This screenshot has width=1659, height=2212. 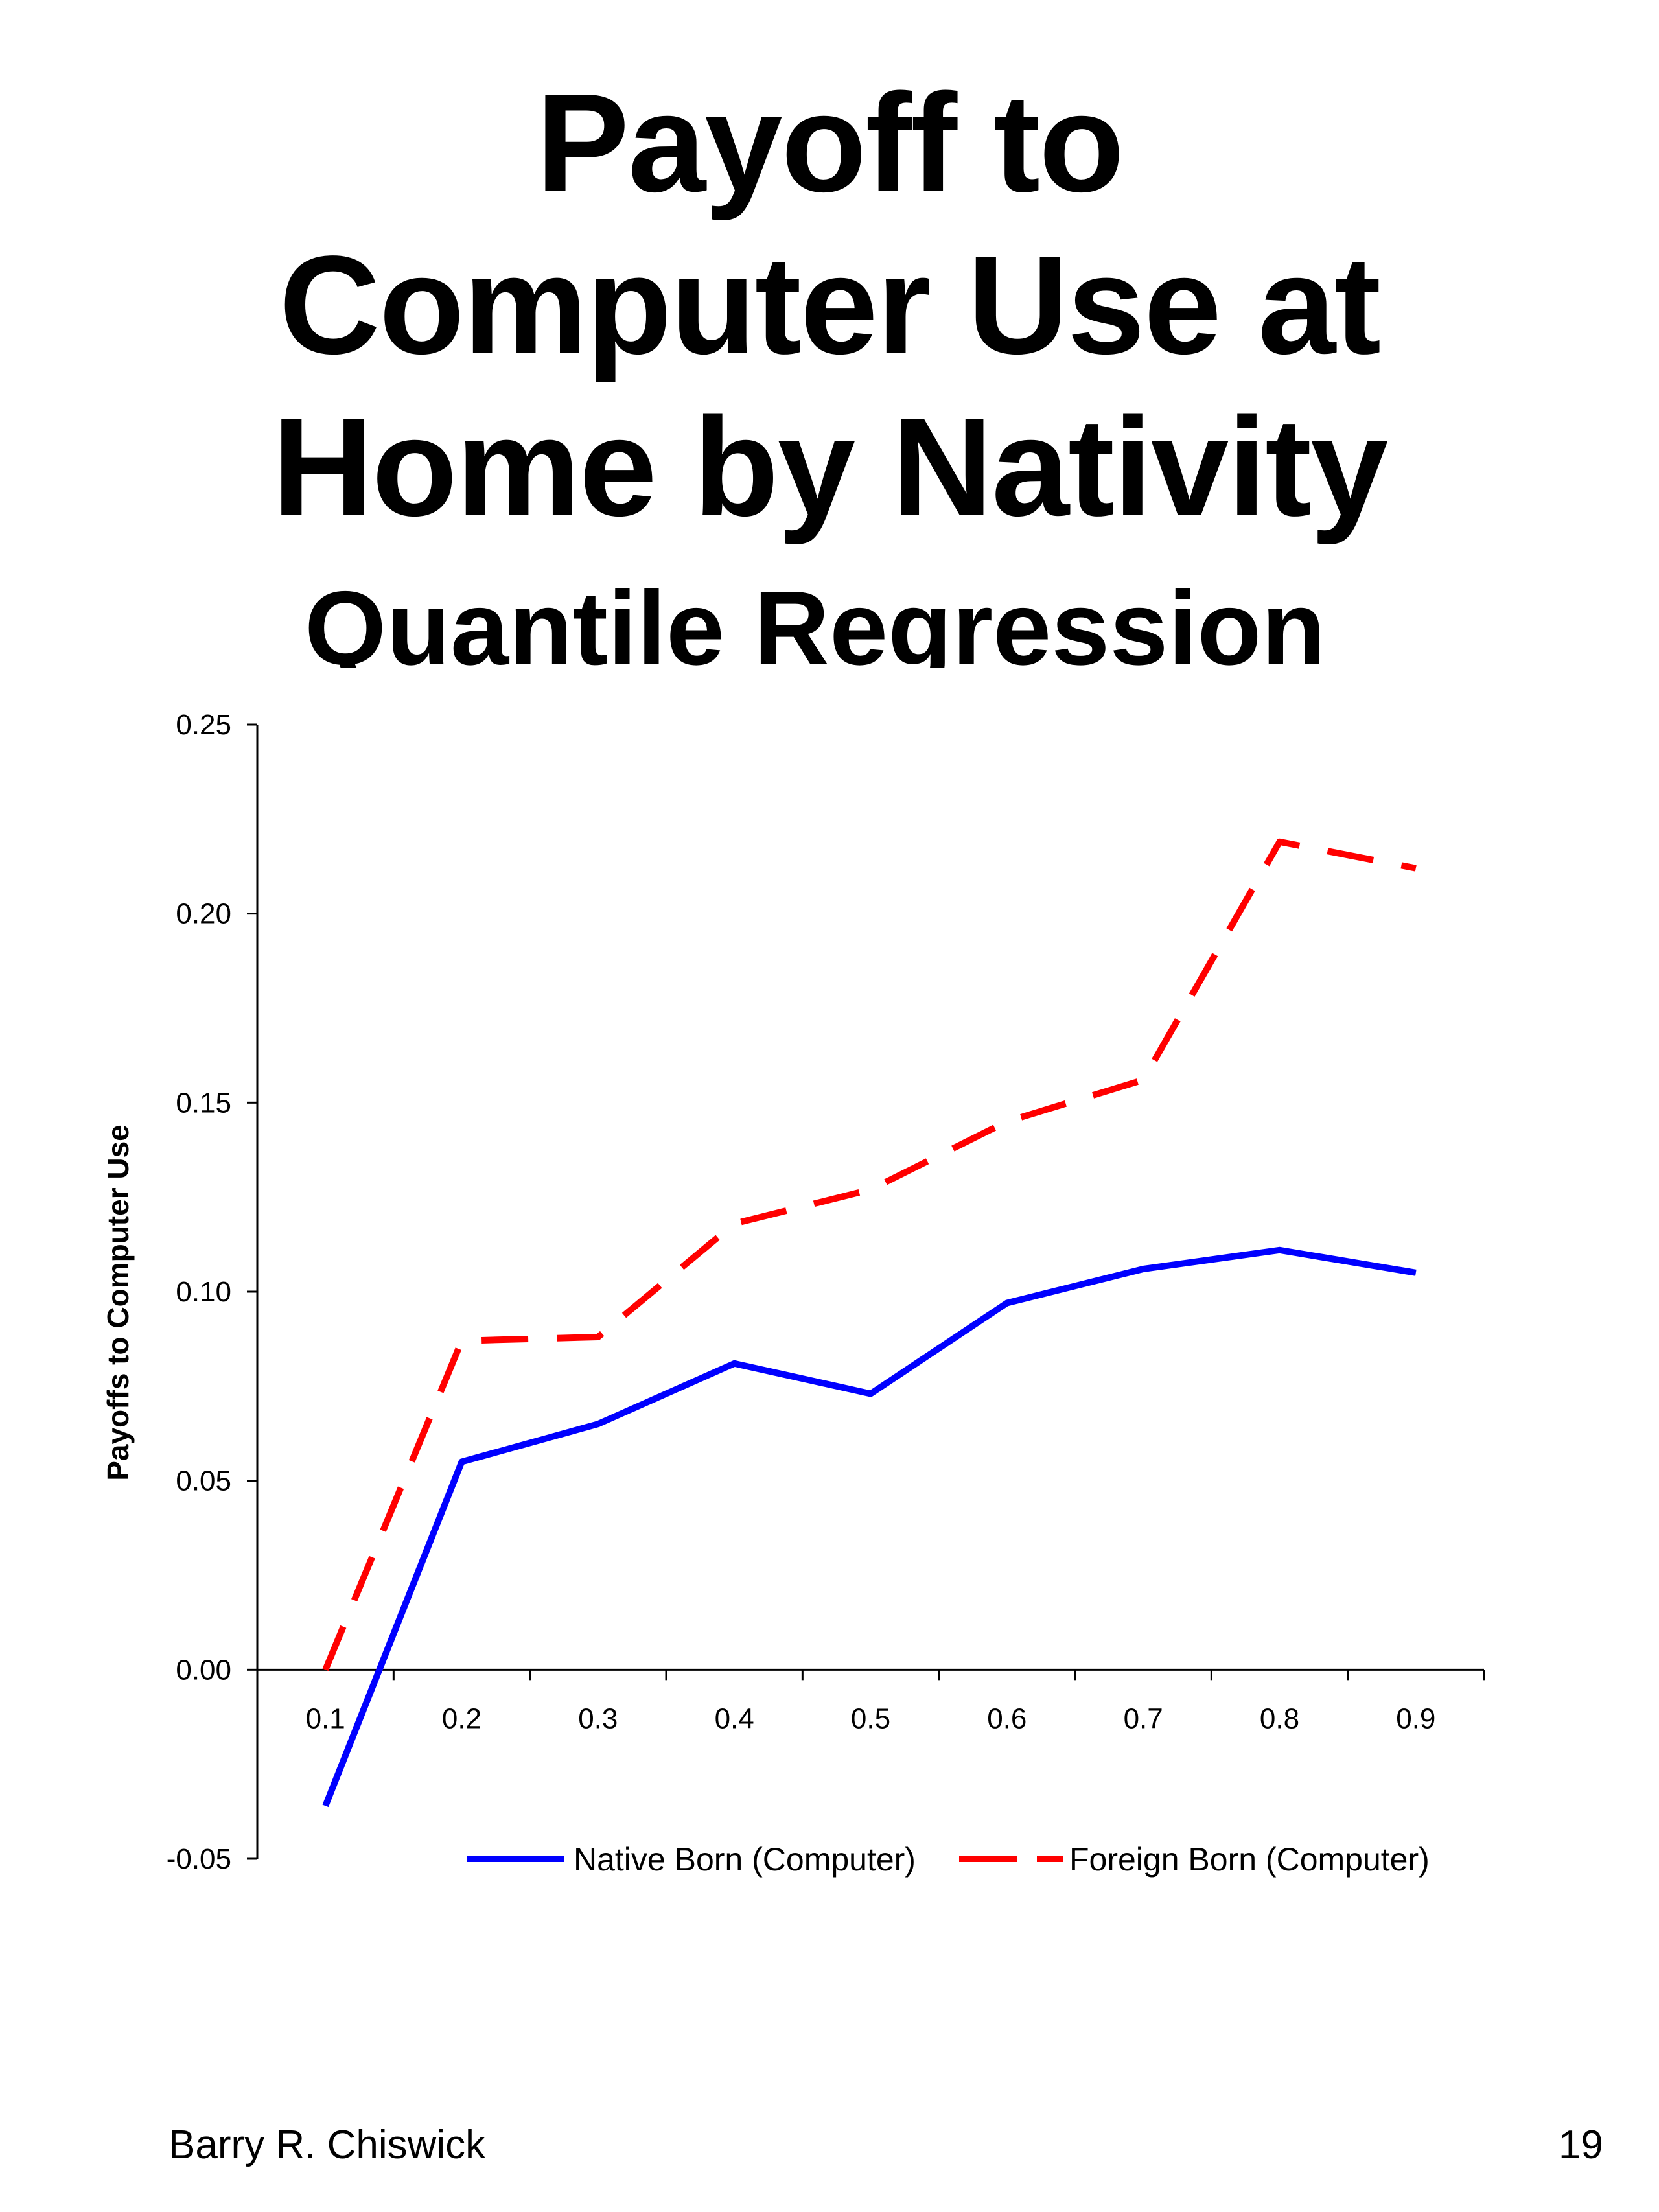 I want to click on page-number: 19, so click(x=1581, y=2145).